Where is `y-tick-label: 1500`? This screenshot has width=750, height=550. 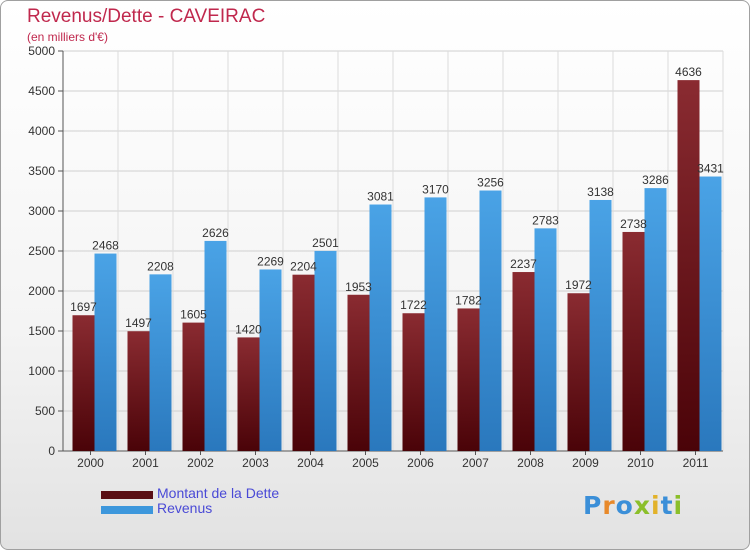 y-tick-label: 1500 is located at coordinates (41, 331).